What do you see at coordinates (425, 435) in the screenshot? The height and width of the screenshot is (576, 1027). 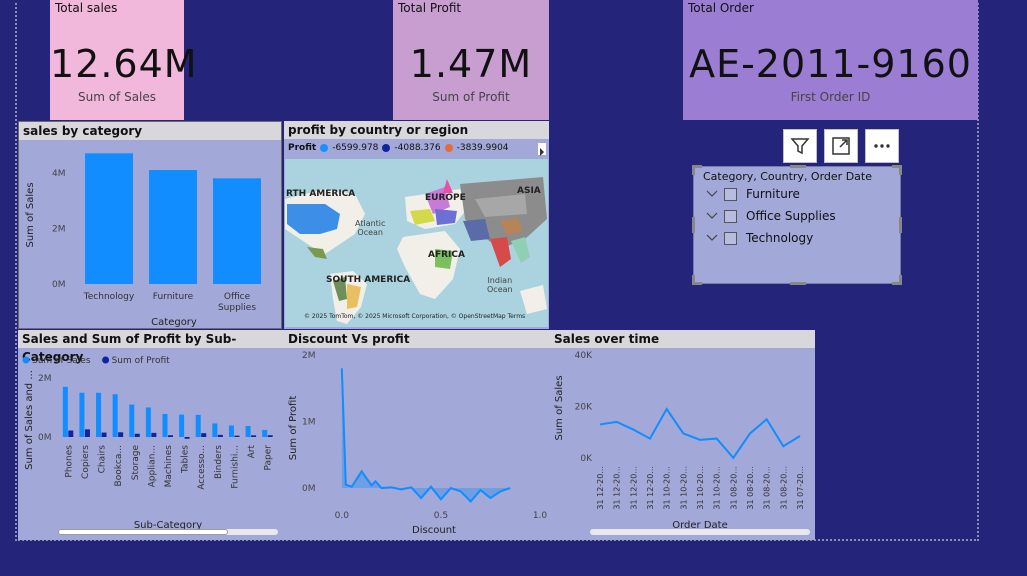 I see `series-line` at bounding box center [425, 435].